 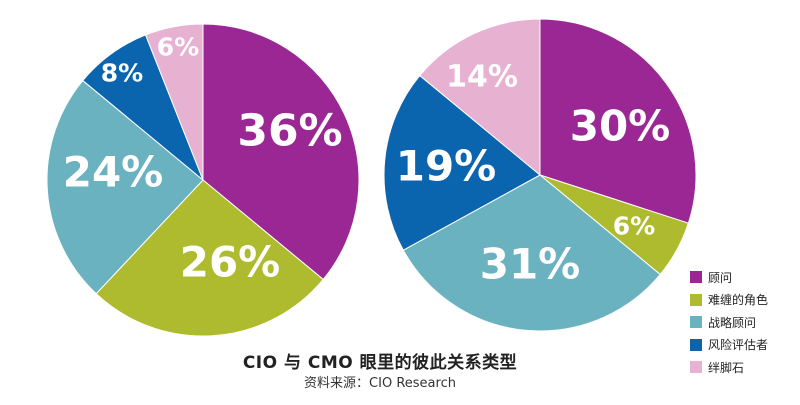 What do you see at coordinates (122, 73) in the screenshot?
I see `pie-left-value-label: 8%` at bounding box center [122, 73].